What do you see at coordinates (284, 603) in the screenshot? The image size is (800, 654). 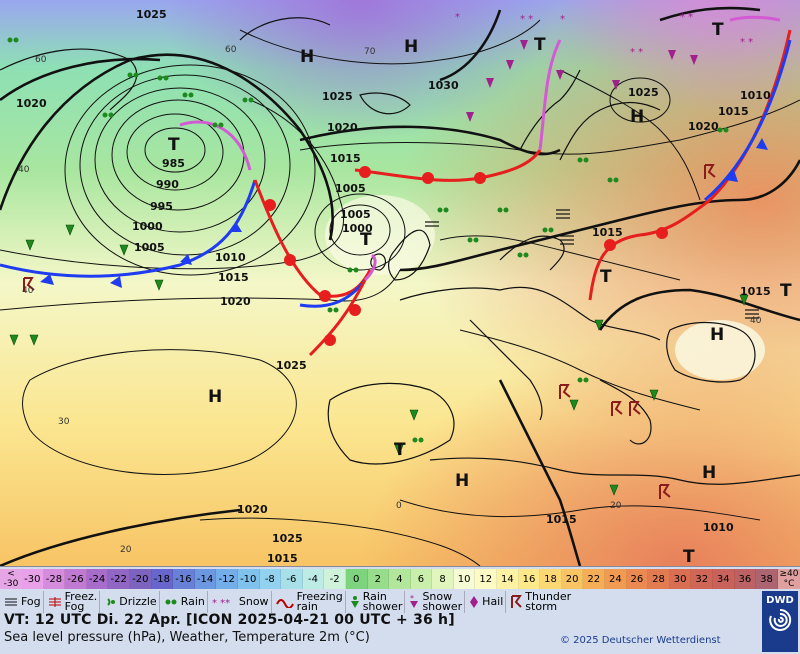 I see `freezing-rain-icon` at bounding box center [284, 603].